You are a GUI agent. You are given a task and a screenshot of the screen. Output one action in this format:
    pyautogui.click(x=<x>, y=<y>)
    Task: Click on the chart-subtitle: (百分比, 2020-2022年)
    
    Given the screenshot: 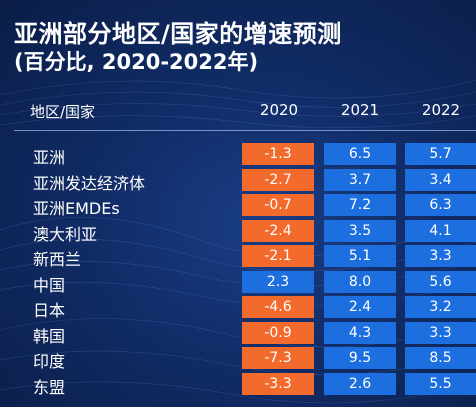 What is the action you would take?
    pyautogui.click(x=136, y=62)
    